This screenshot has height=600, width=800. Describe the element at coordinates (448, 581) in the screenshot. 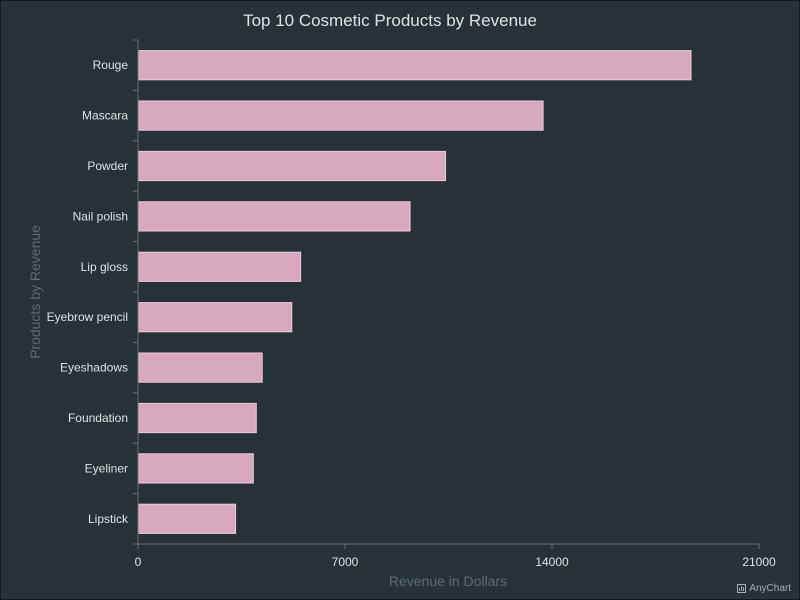

I see `x-axis-title: Revenue in Dollars` at that location.